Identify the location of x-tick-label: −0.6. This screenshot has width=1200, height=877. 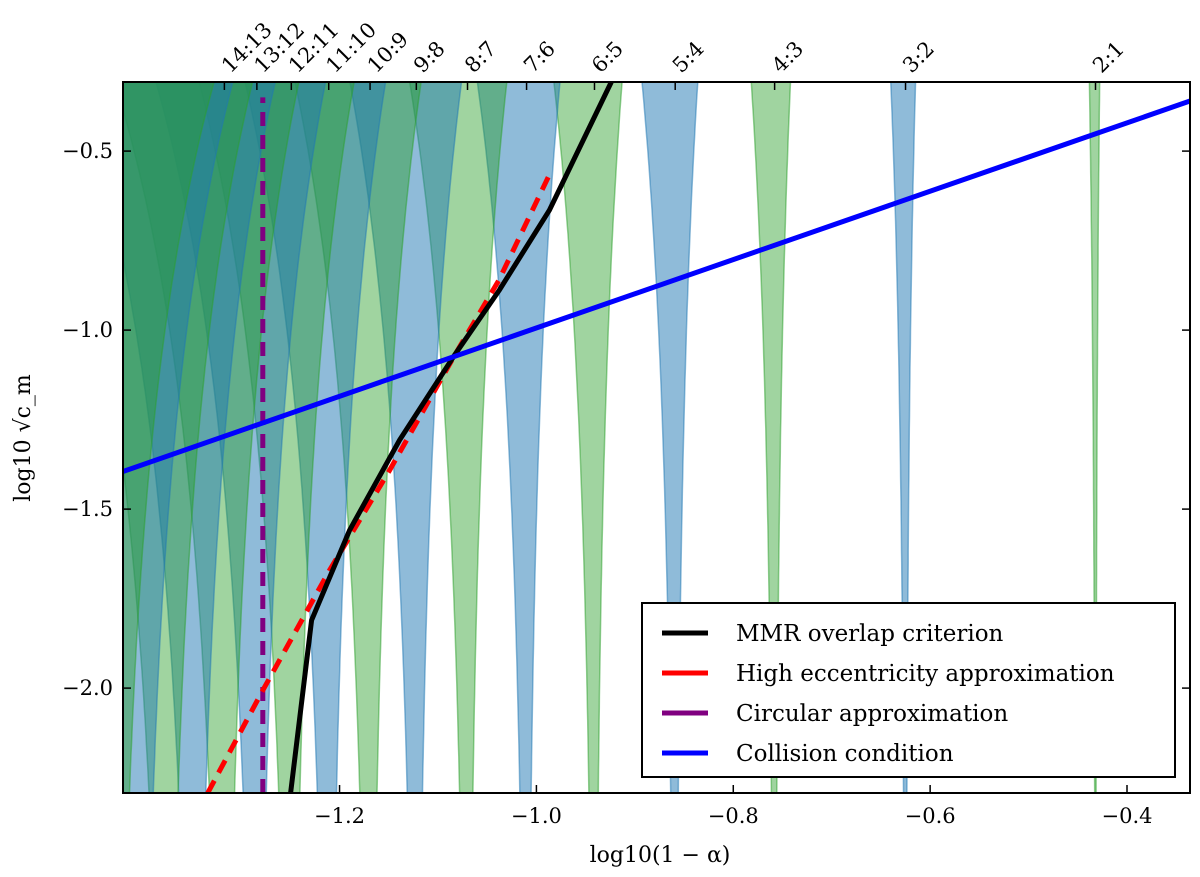
(930, 816).